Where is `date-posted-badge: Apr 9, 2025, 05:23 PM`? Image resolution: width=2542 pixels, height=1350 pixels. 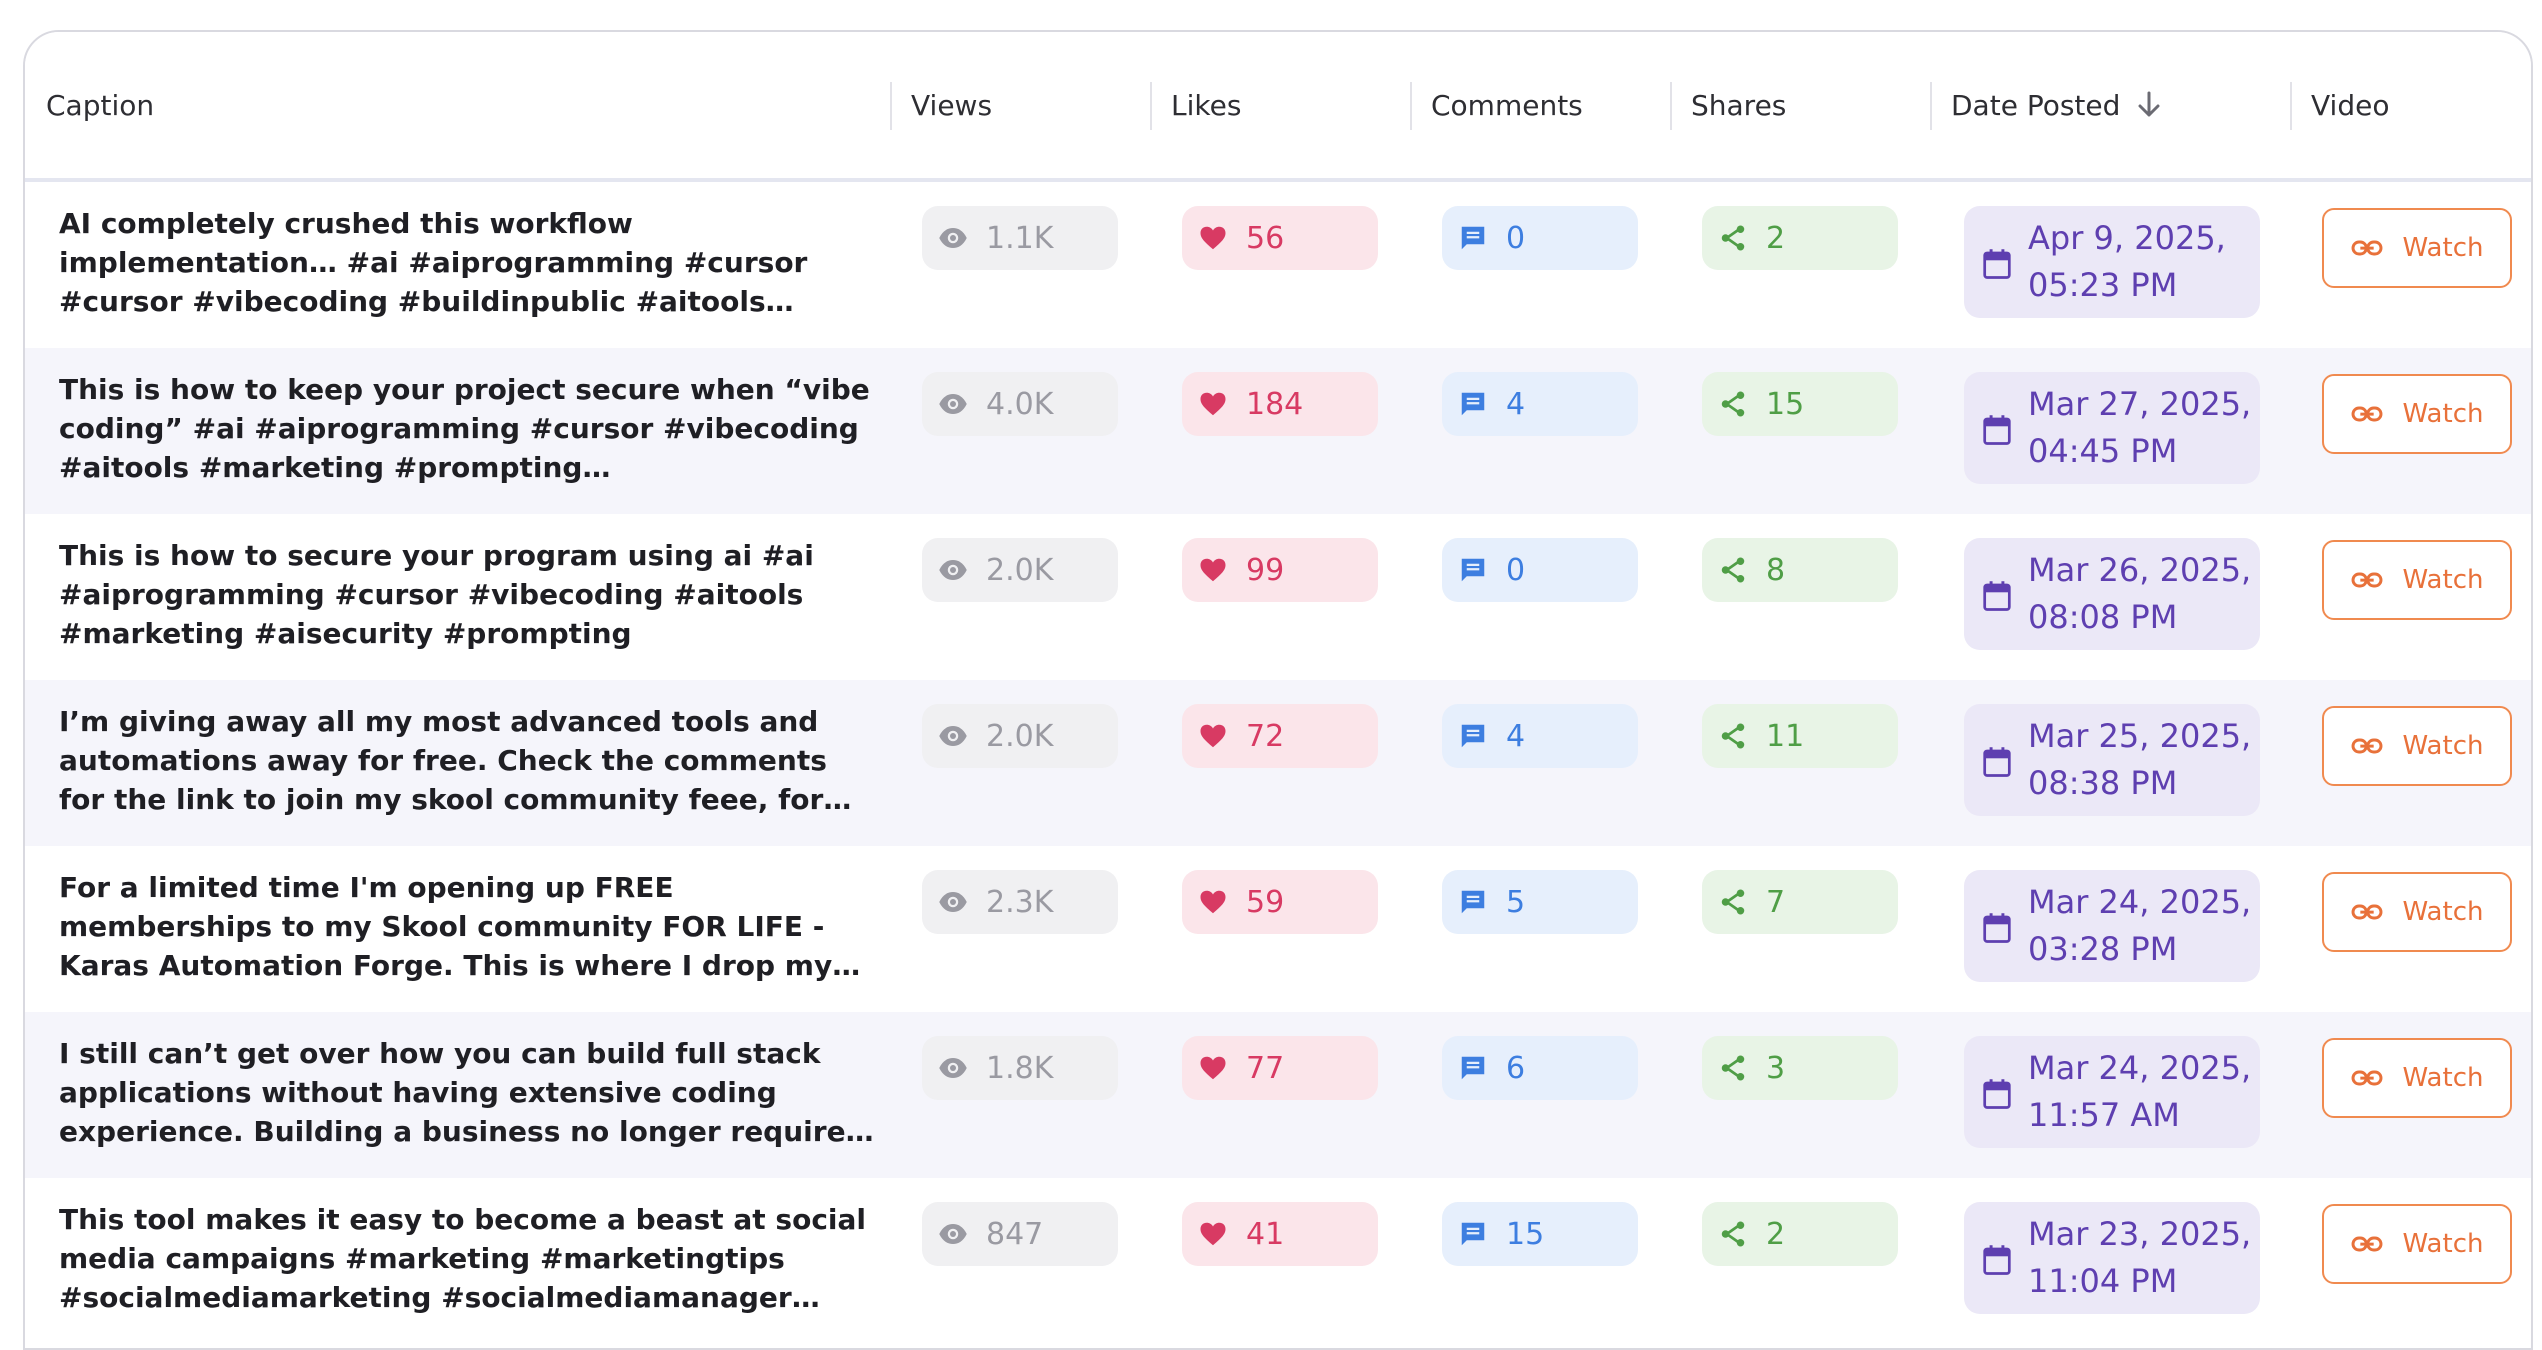 date-posted-badge: Apr 9, 2025, 05:23 PM is located at coordinates (2112, 262).